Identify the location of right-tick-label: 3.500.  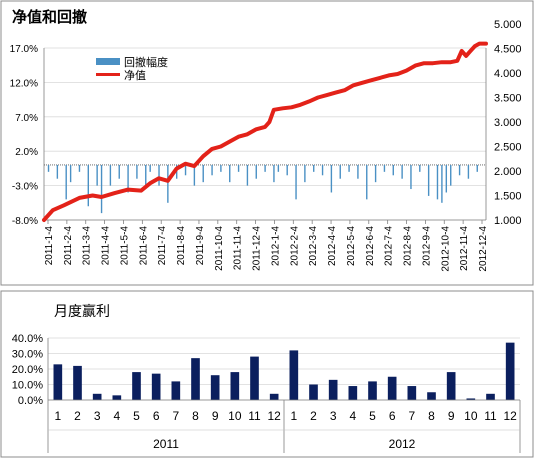
(508, 99).